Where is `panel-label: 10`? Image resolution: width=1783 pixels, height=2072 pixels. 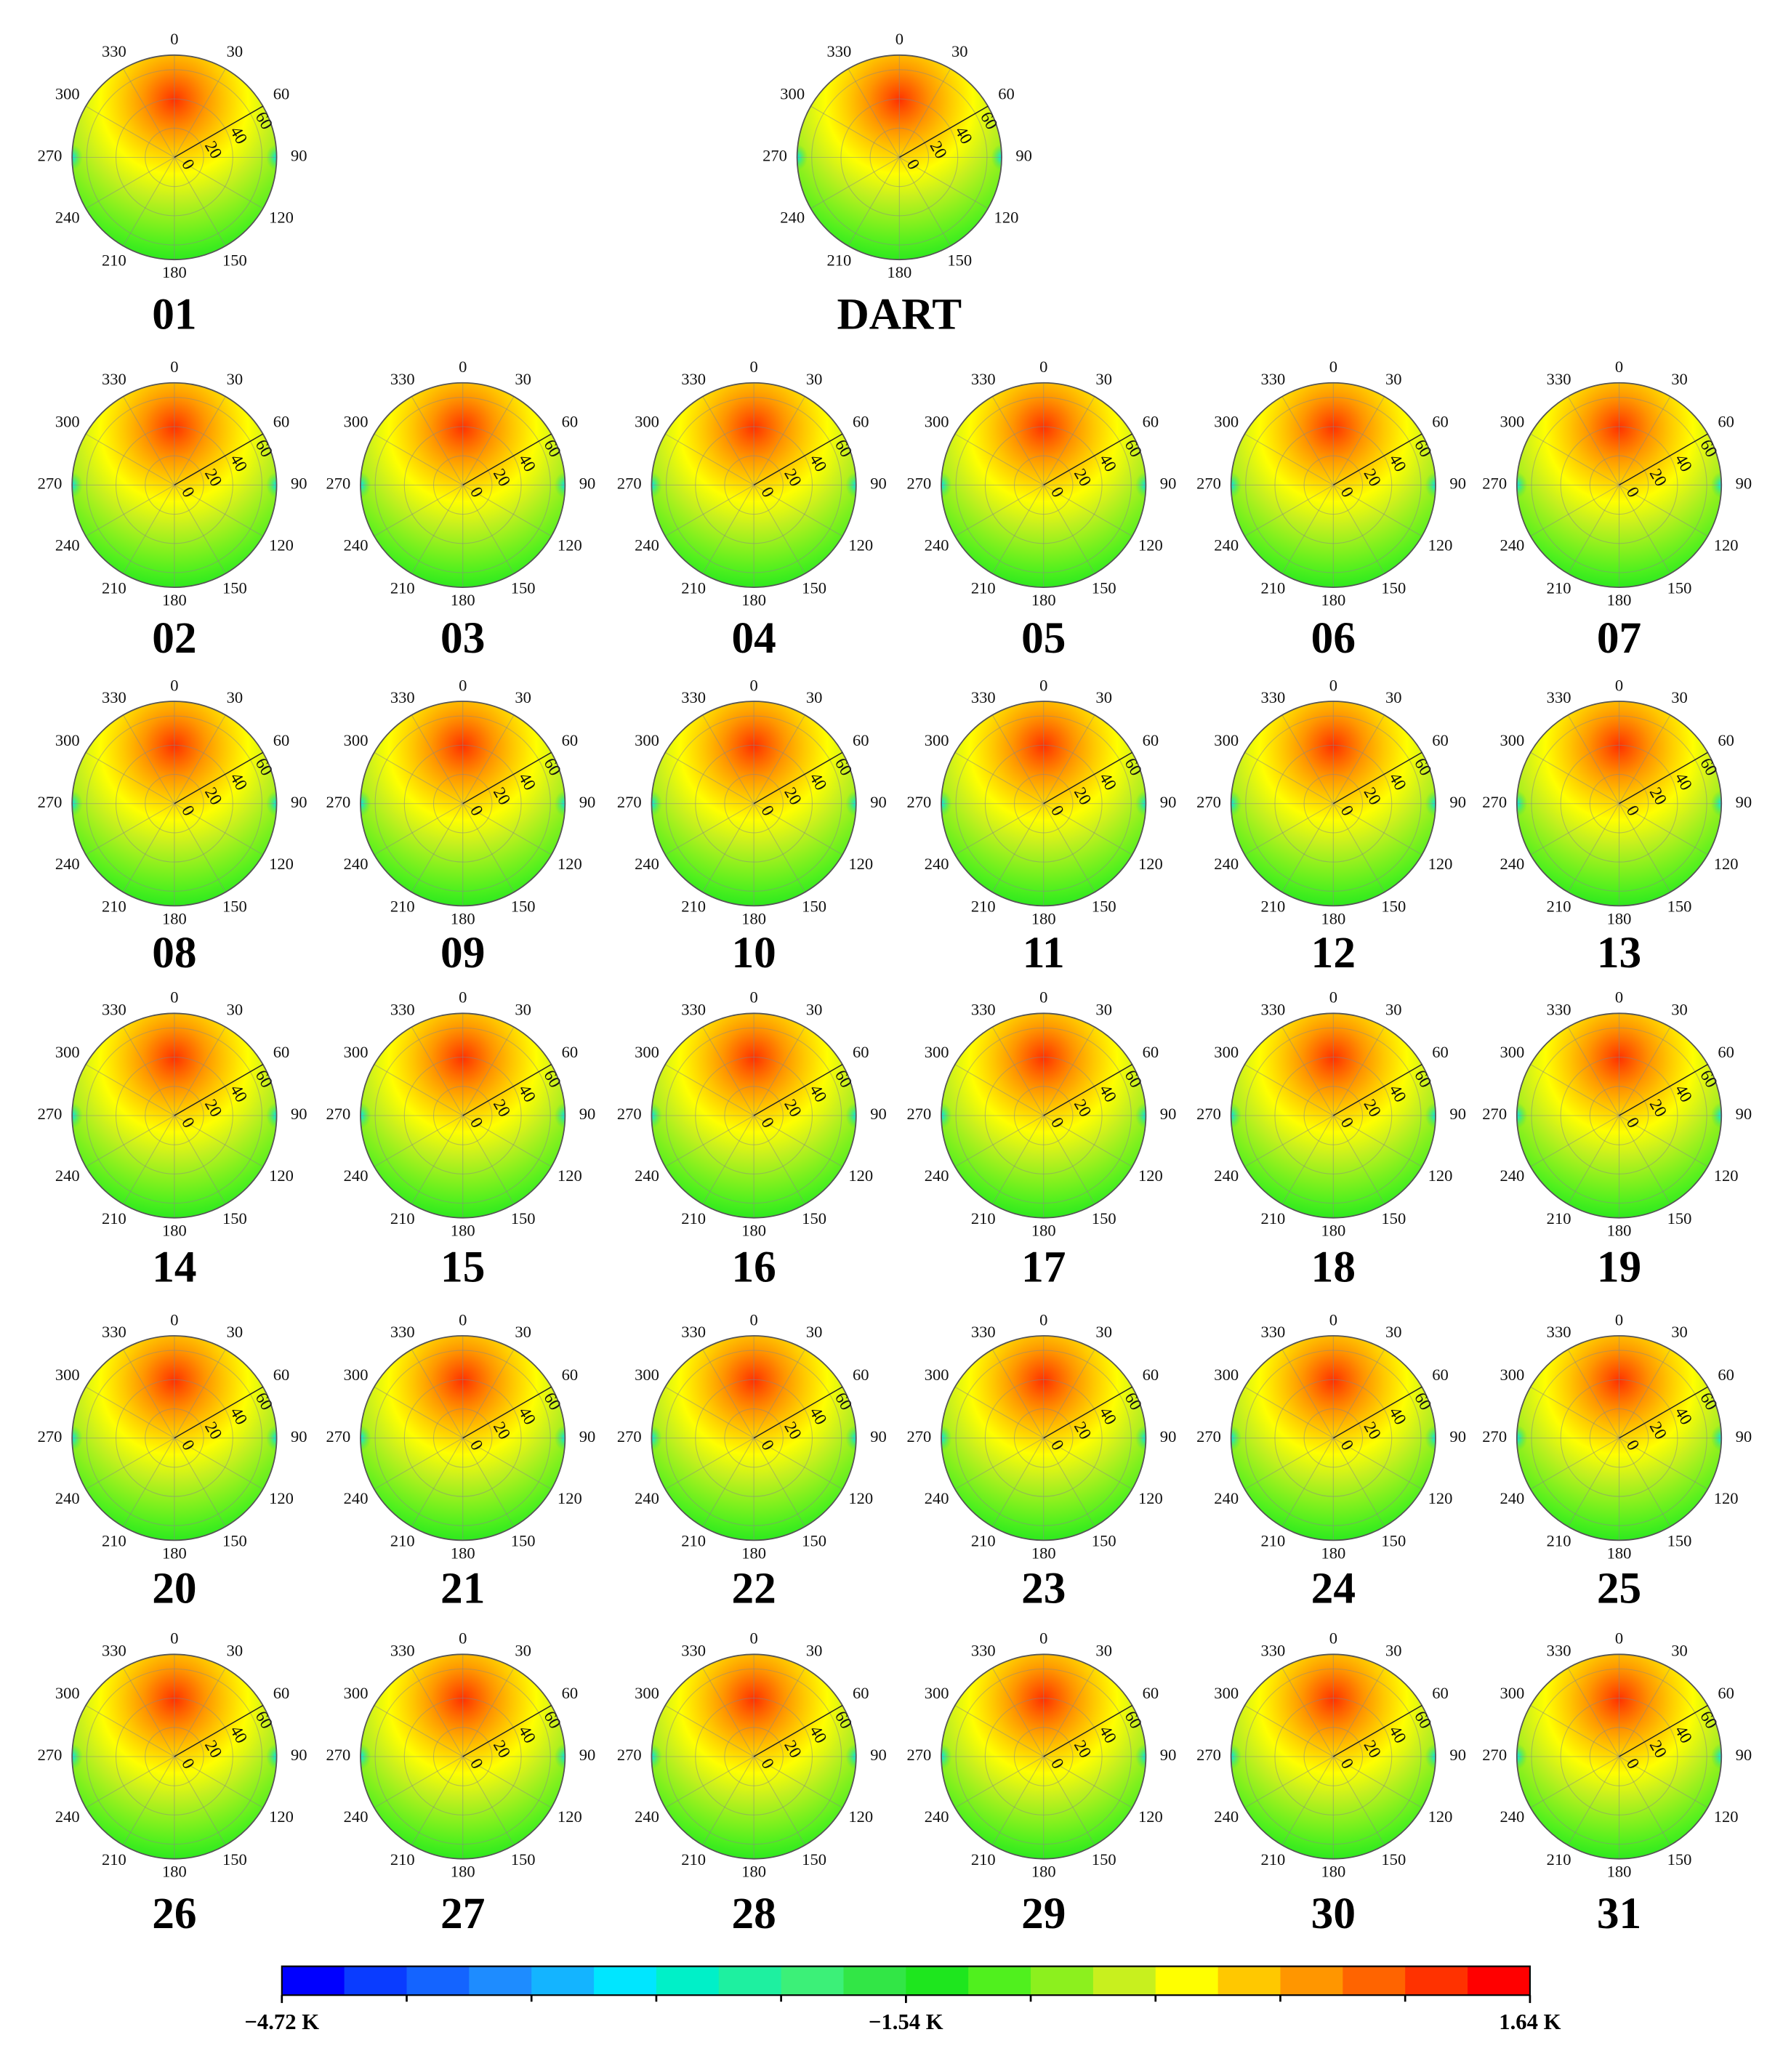 panel-label: 10 is located at coordinates (753, 953).